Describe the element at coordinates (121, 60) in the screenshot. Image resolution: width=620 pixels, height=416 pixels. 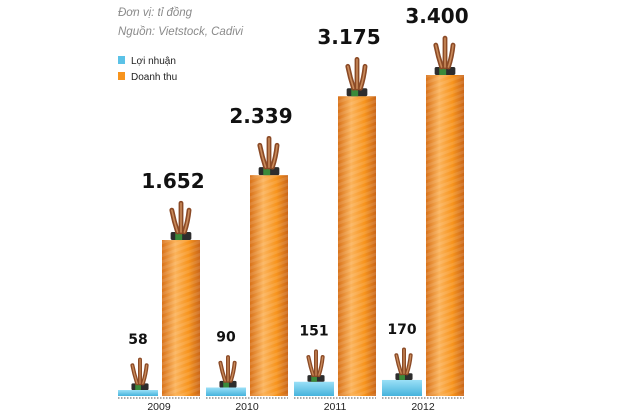
I see `legend-swatch-profit` at that location.